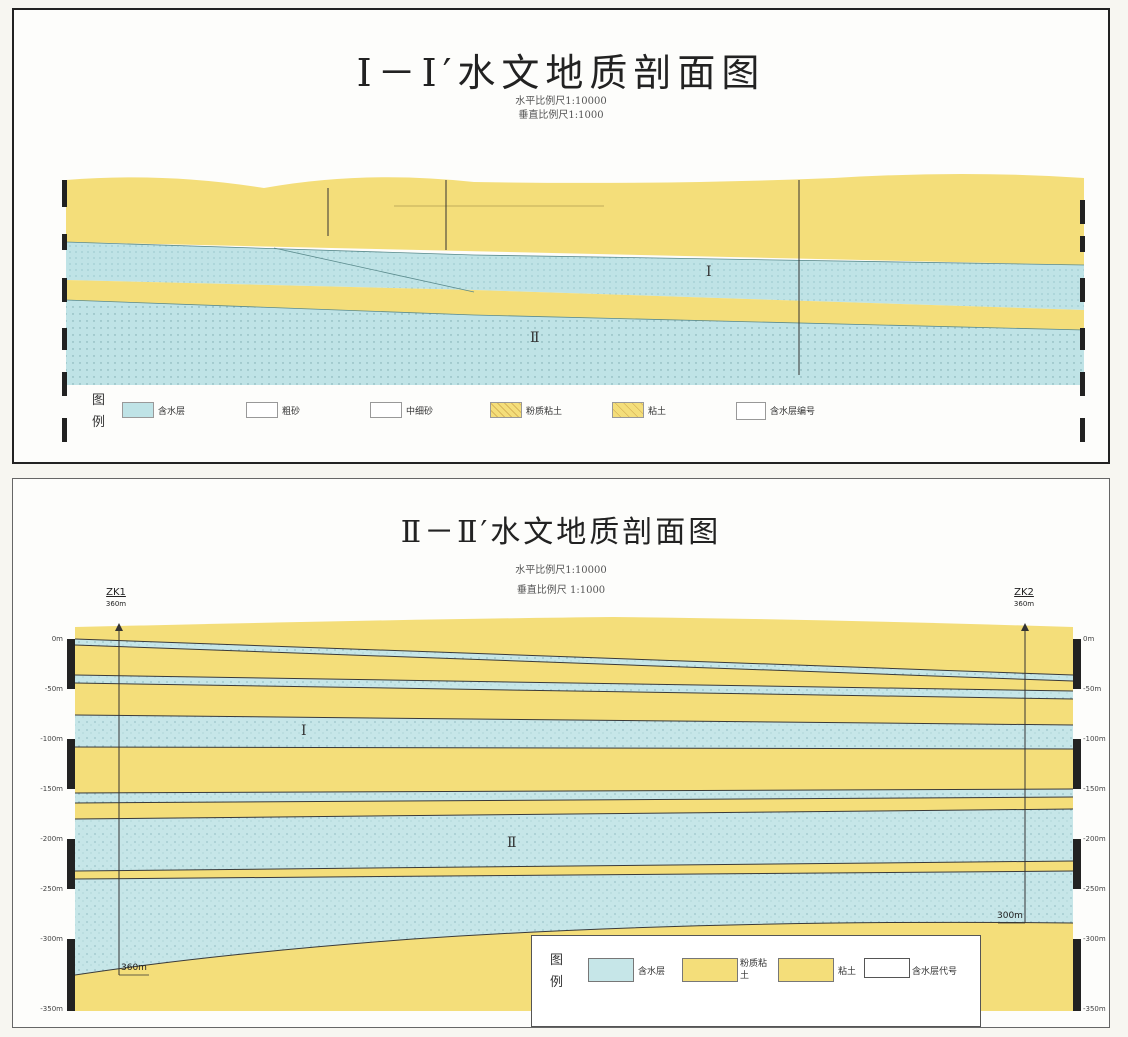  What do you see at coordinates (561, 590) in the screenshot?
I see `section-2-vertical-scale: 垂直比例尺 1:1000` at bounding box center [561, 590].